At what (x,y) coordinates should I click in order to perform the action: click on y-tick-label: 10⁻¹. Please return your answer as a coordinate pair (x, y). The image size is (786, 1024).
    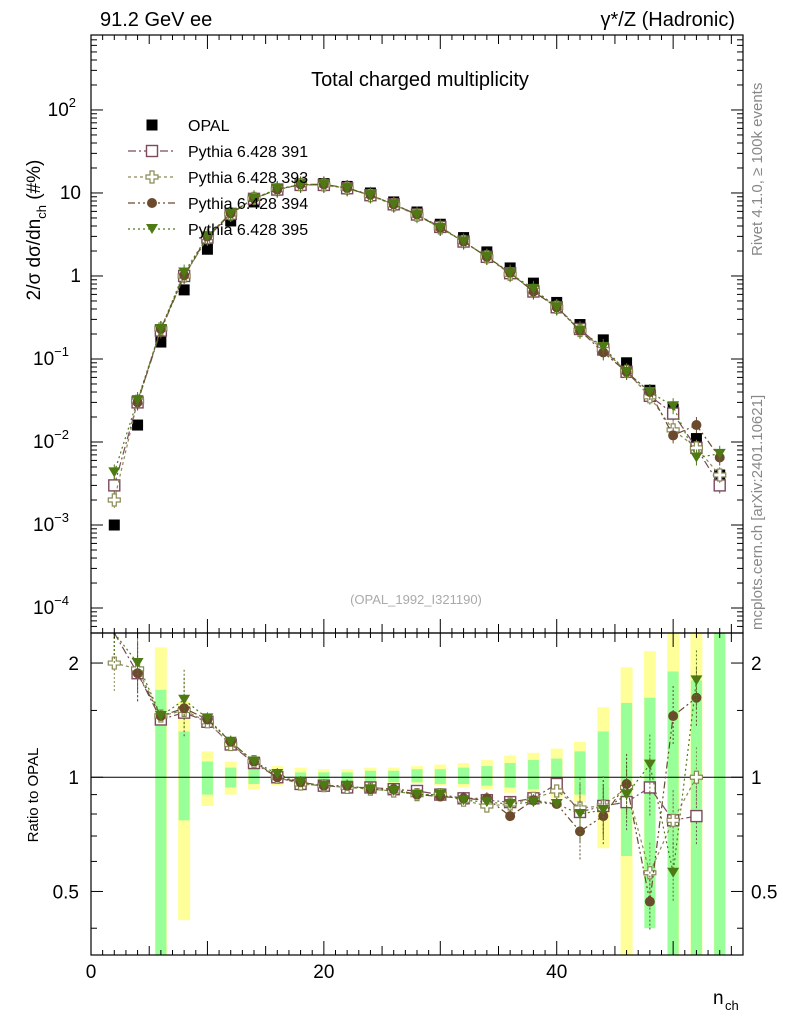
    Looking at the image, I should click on (51, 357).